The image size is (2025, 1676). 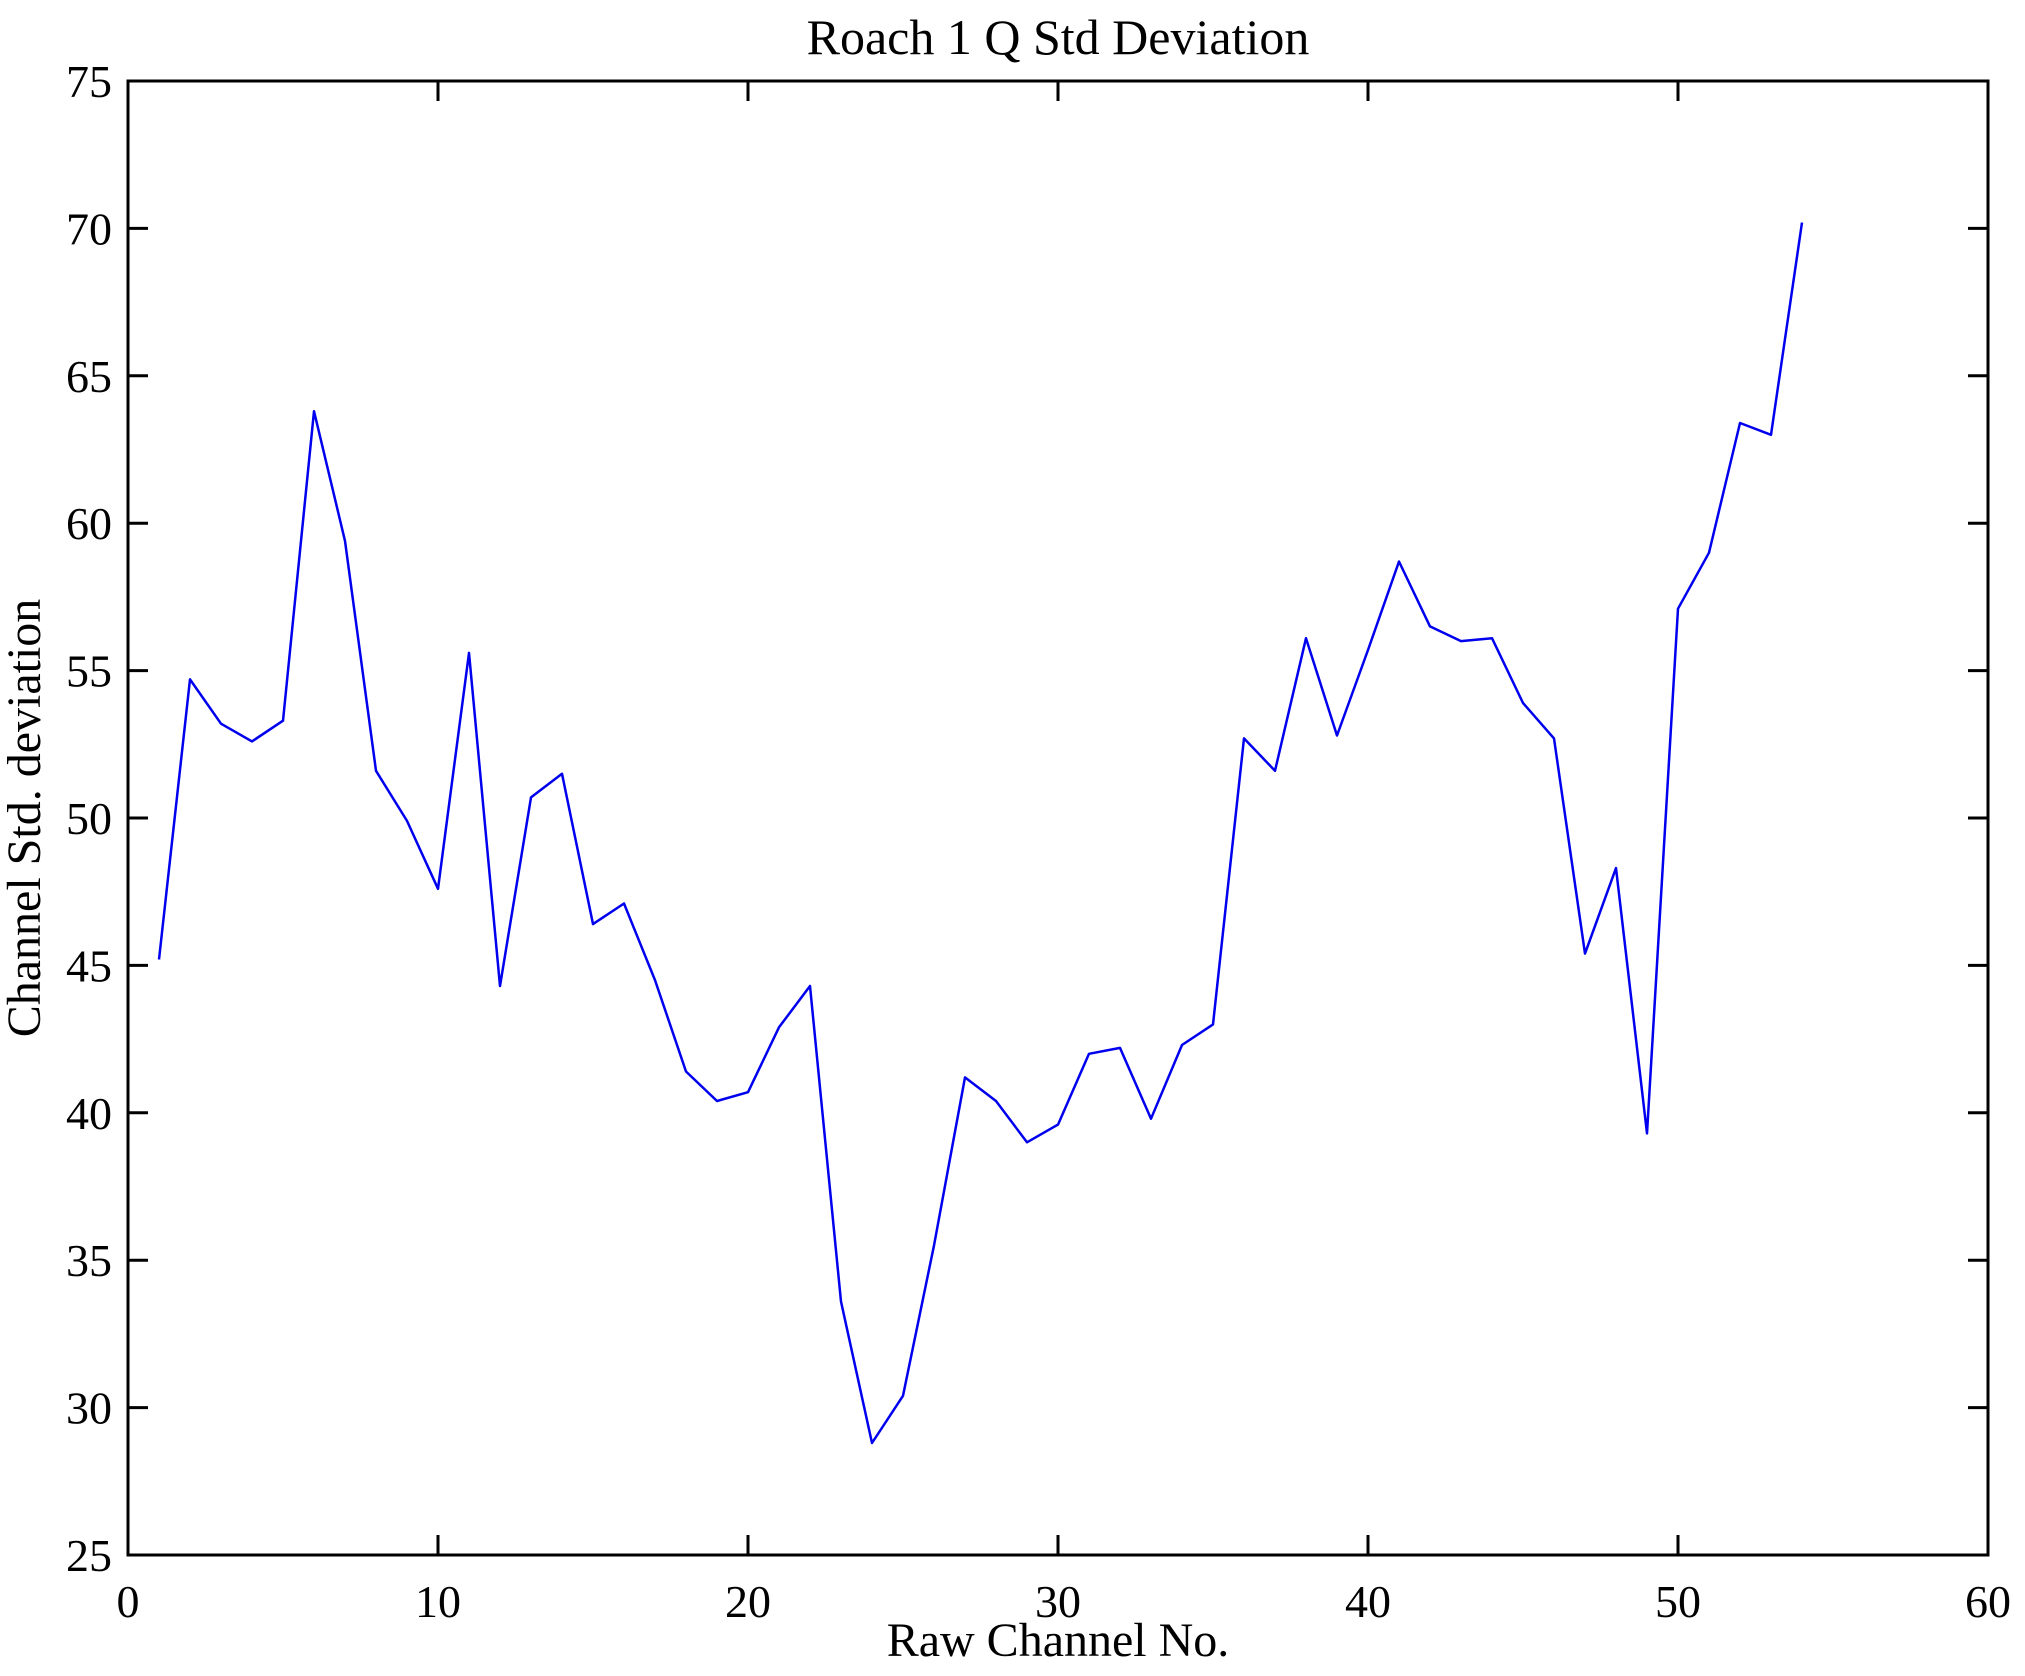 I want to click on x-tick-label: 0, so click(x=128, y=1601).